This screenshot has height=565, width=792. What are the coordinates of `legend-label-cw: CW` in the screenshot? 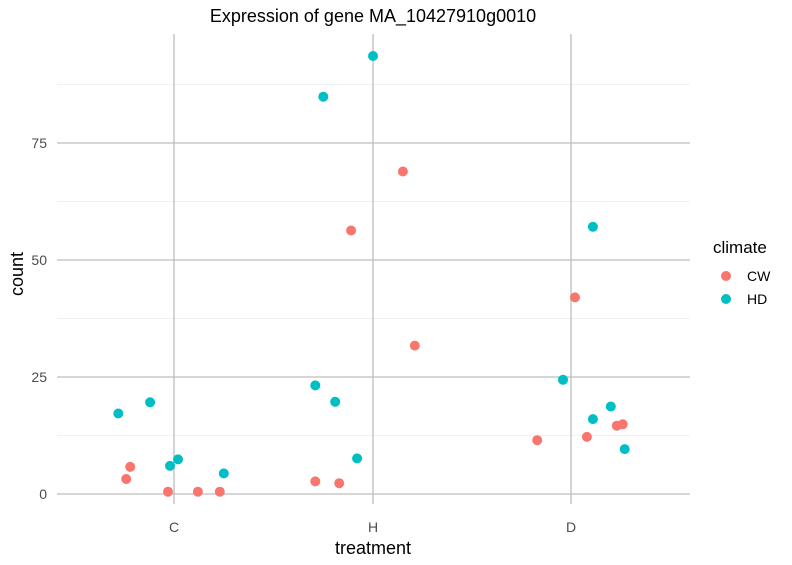 It's located at (759, 276).